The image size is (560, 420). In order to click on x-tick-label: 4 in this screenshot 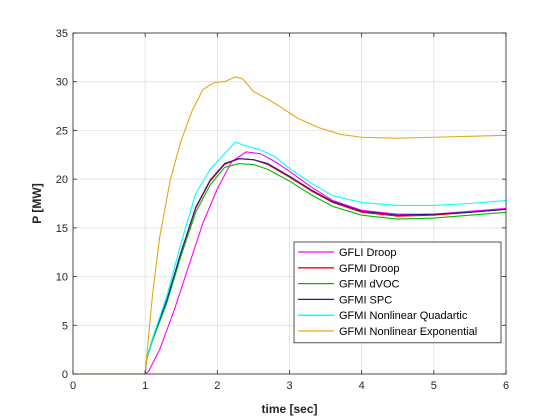, I will do `click(362, 386)`.